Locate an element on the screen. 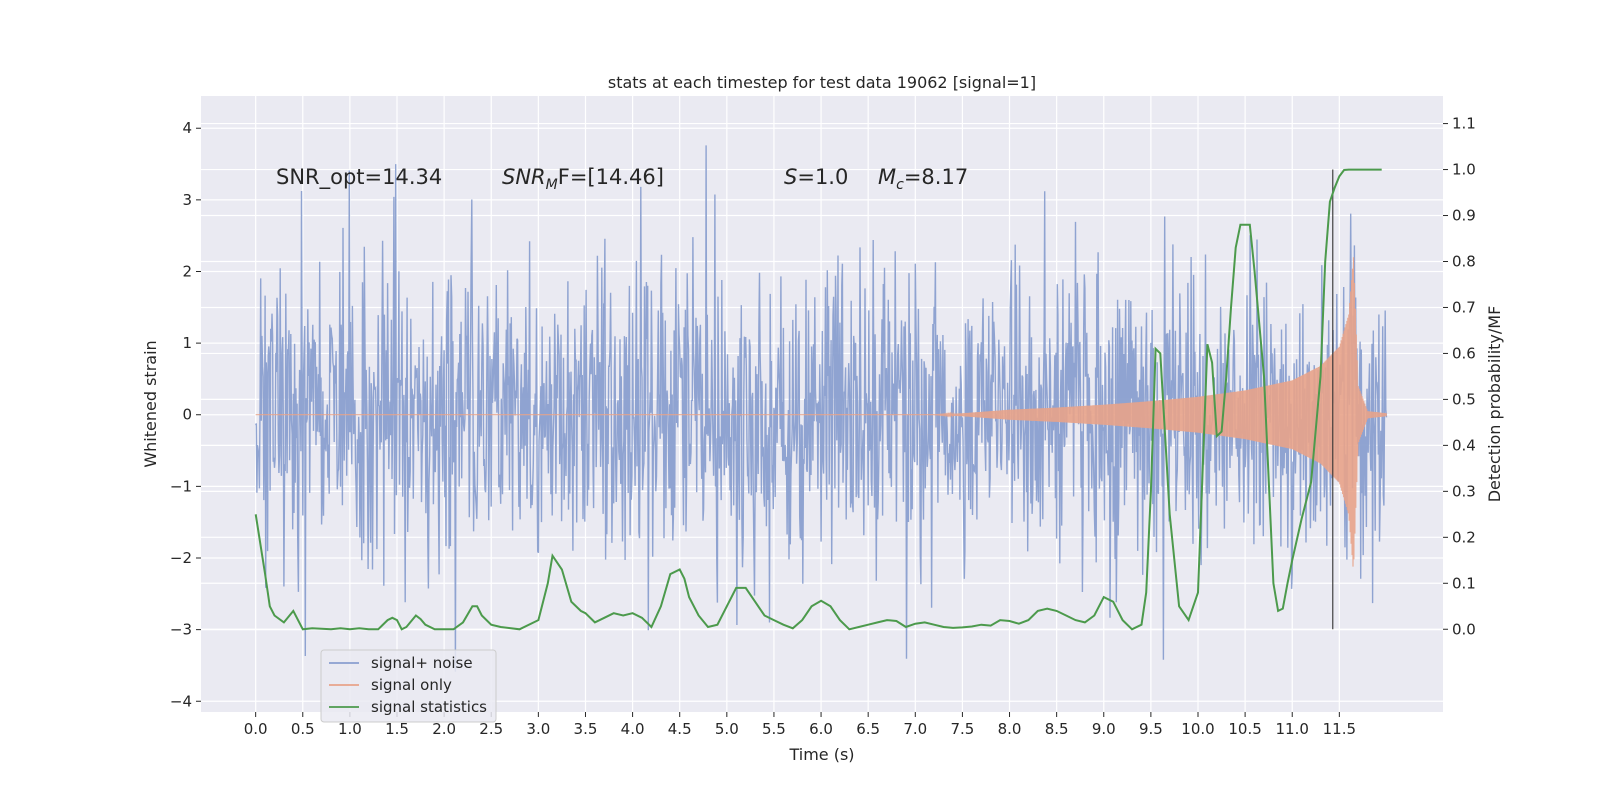 The width and height of the screenshot is (1600, 804). y2-tick-label: 0.8 is located at coordinates (1464, 261).